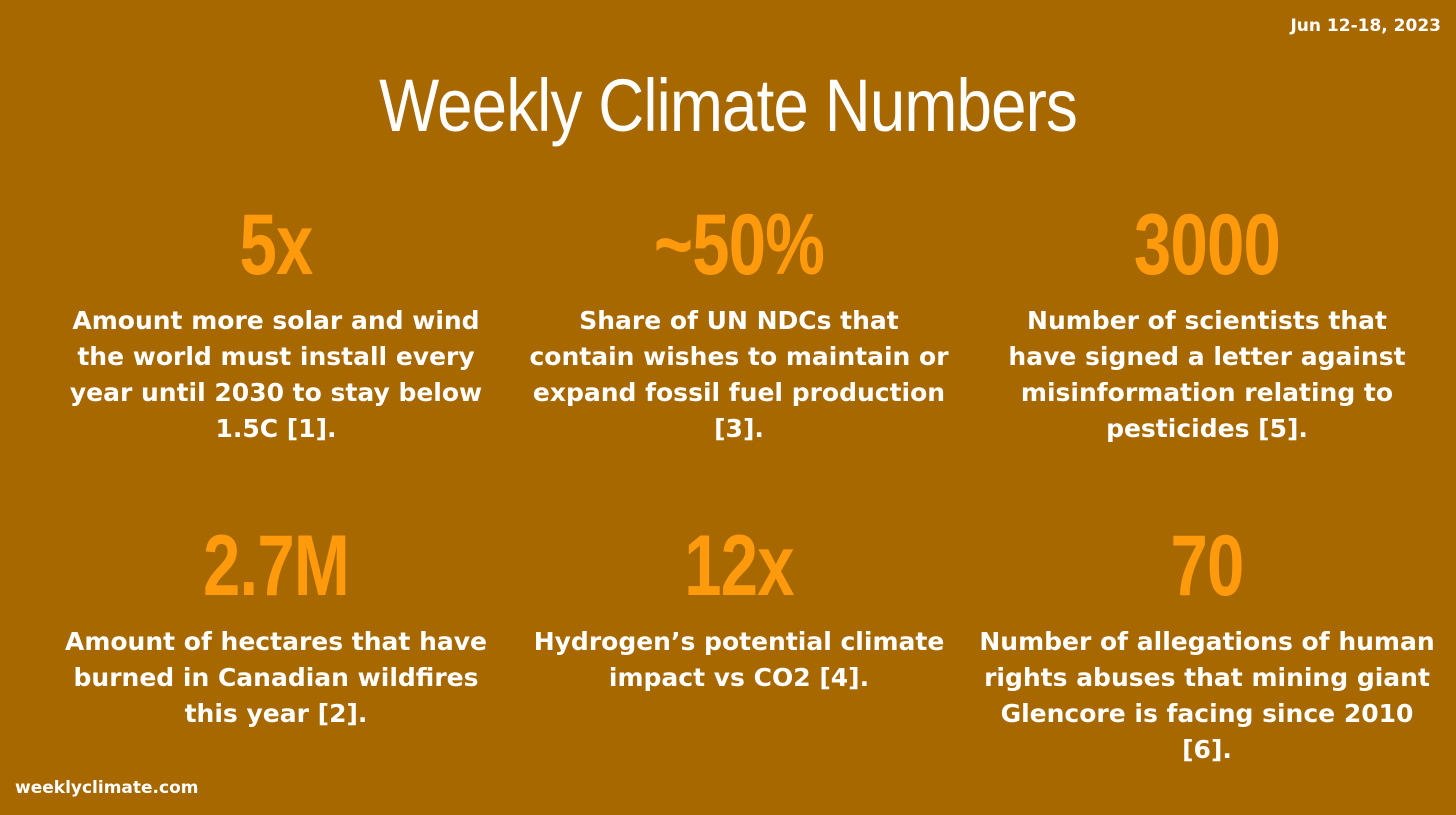  What do you see at coordinates (1365, 26) in the screenshot?
I see `date-range: Jun 12-18, 2023` at bounding box center [1365, 26].